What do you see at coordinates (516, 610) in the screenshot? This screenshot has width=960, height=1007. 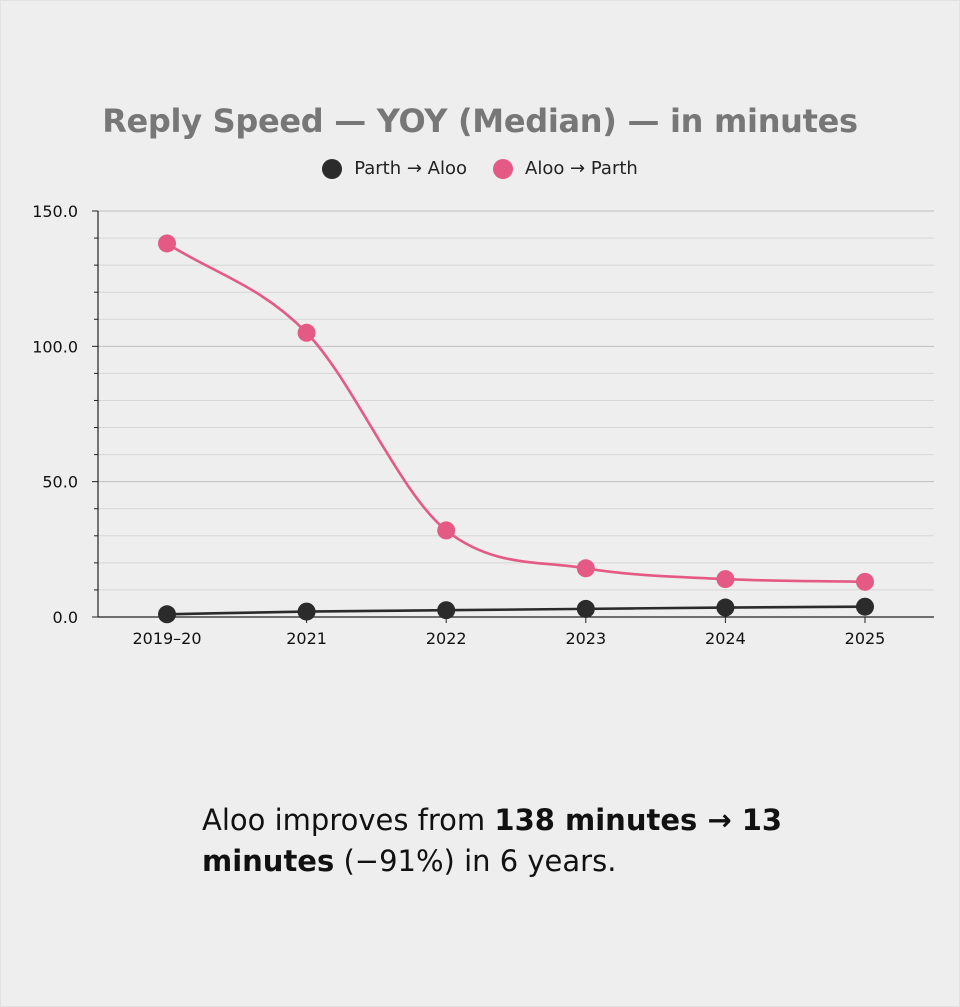 I see `series-line-parth-aloo` at bounding box center [516, 610].